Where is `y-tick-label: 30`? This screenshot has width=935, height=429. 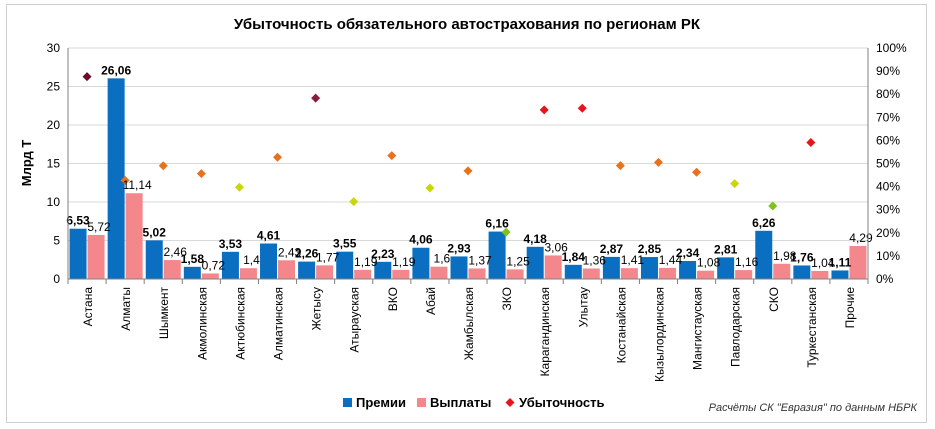 y-tick-label: 30 is located at coordinates (54, 48).